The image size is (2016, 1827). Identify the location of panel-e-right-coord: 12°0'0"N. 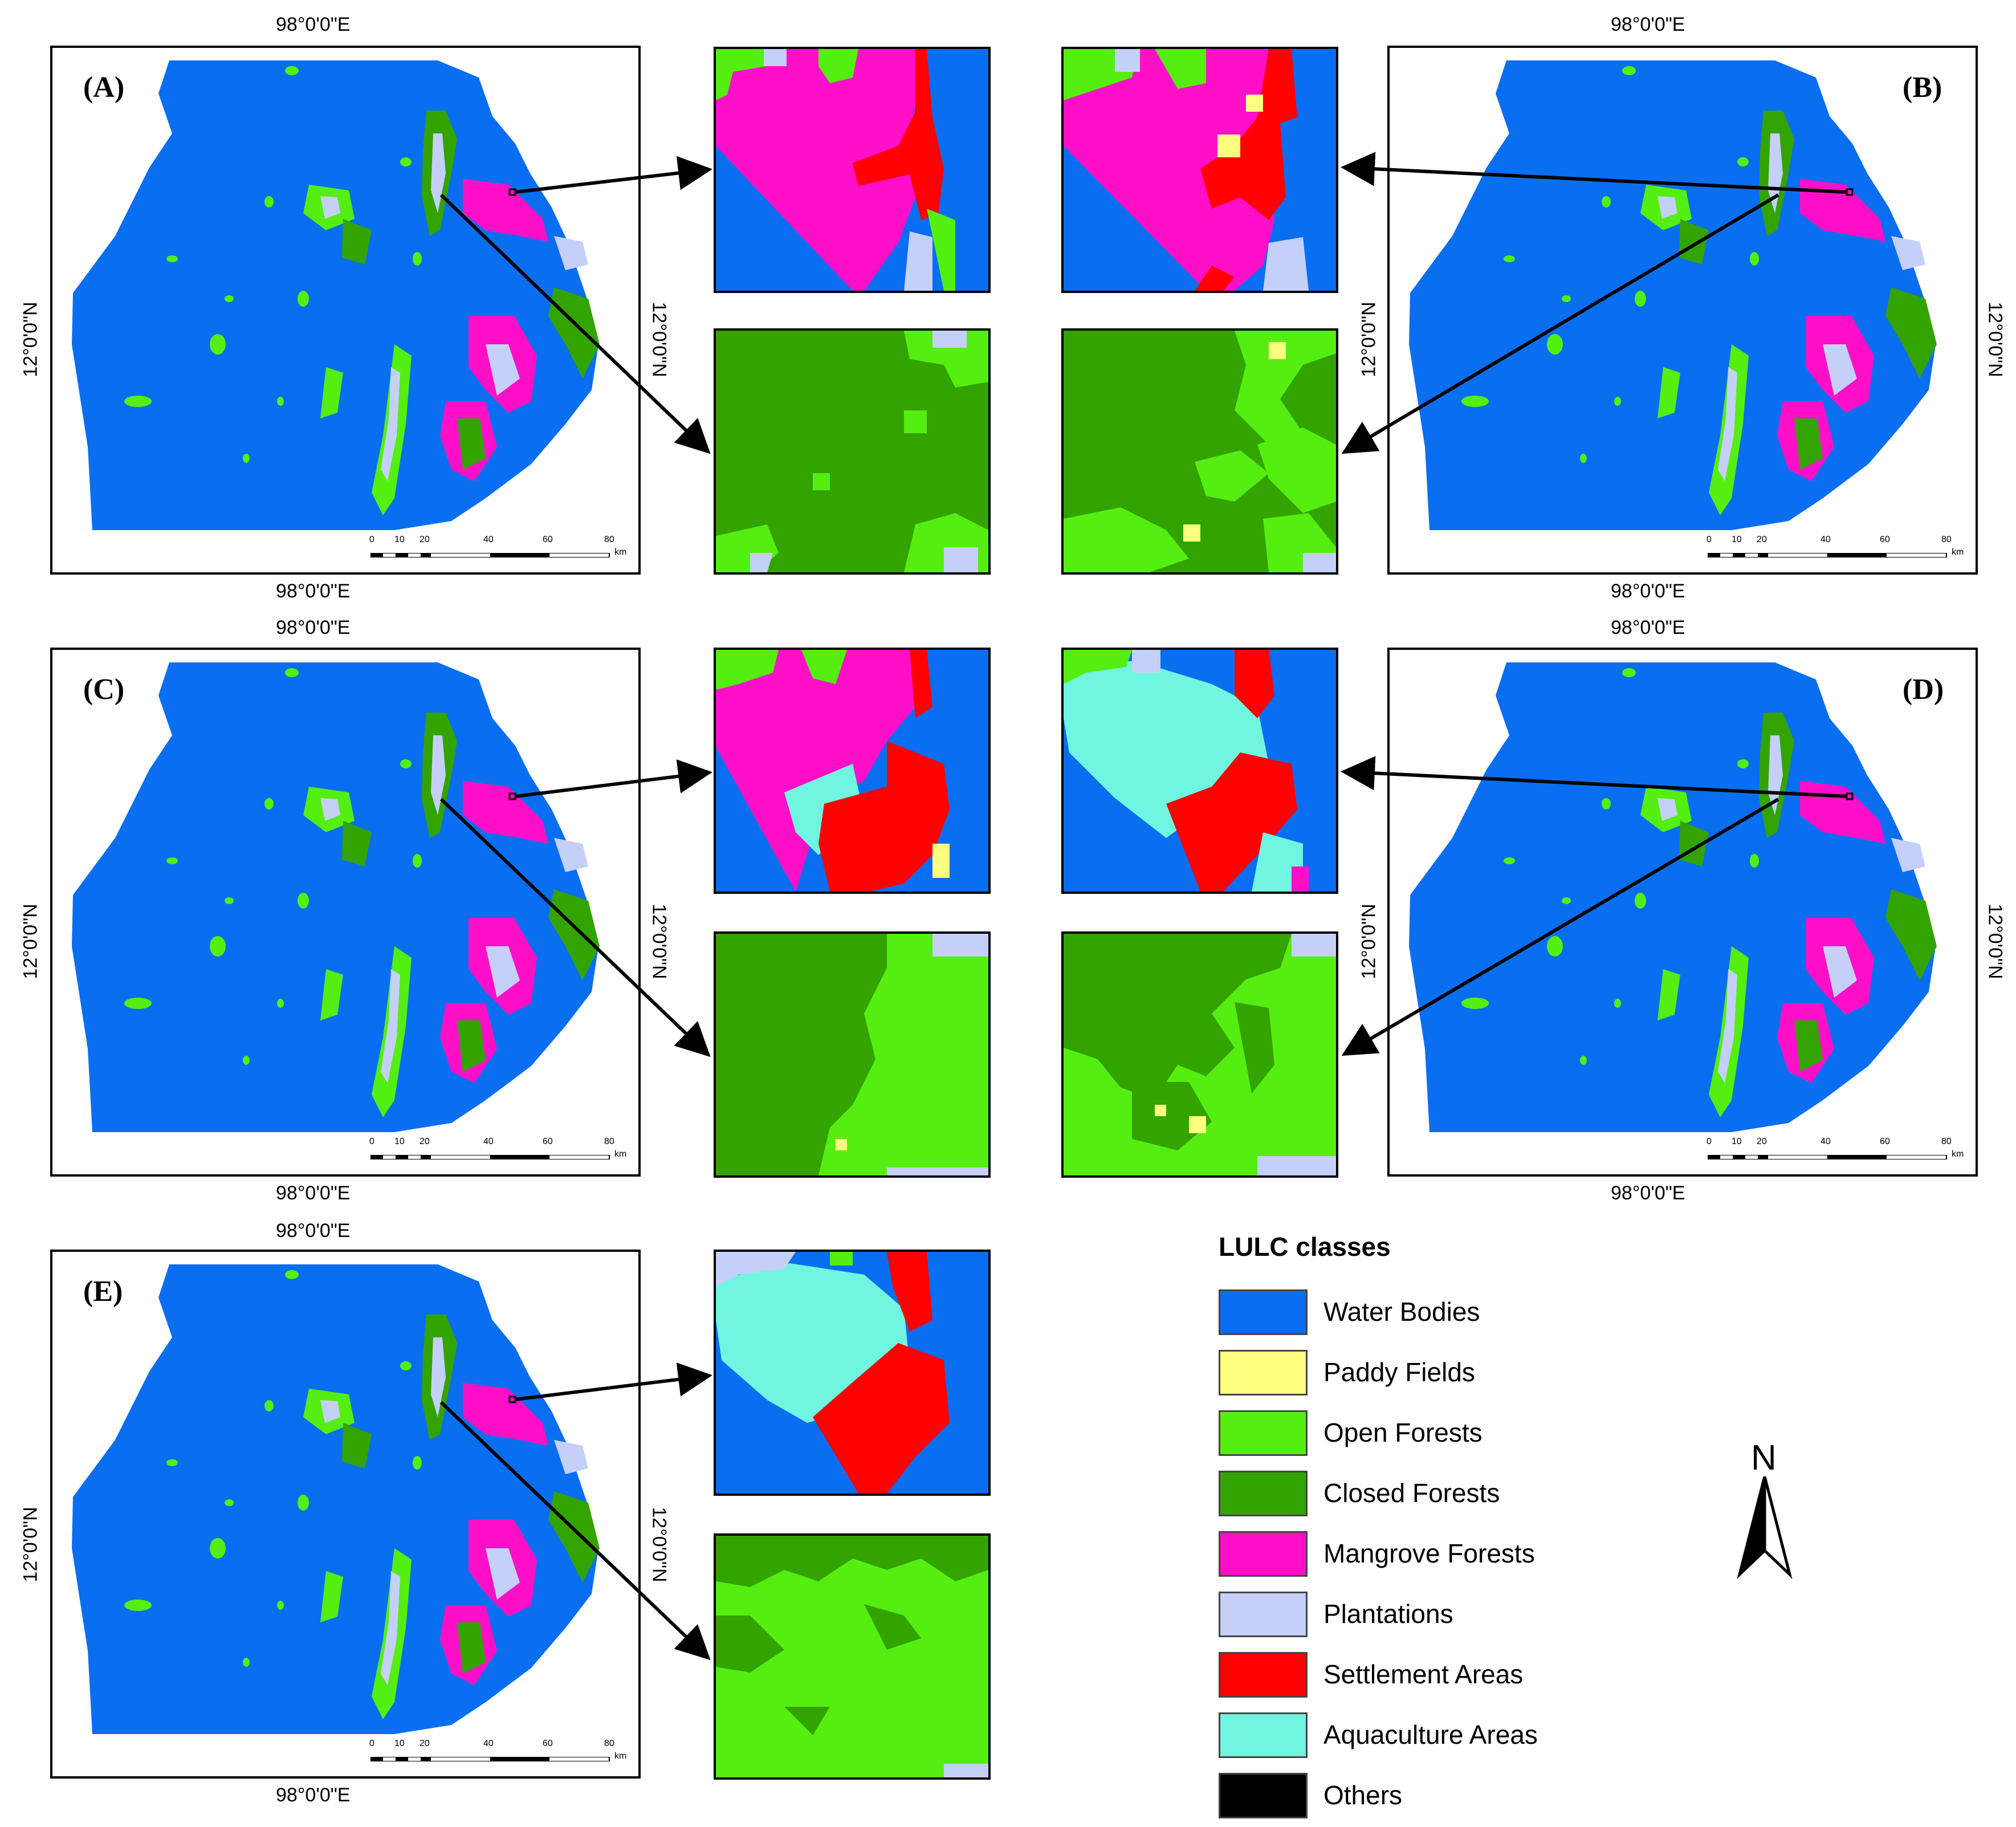
(659, 1544).